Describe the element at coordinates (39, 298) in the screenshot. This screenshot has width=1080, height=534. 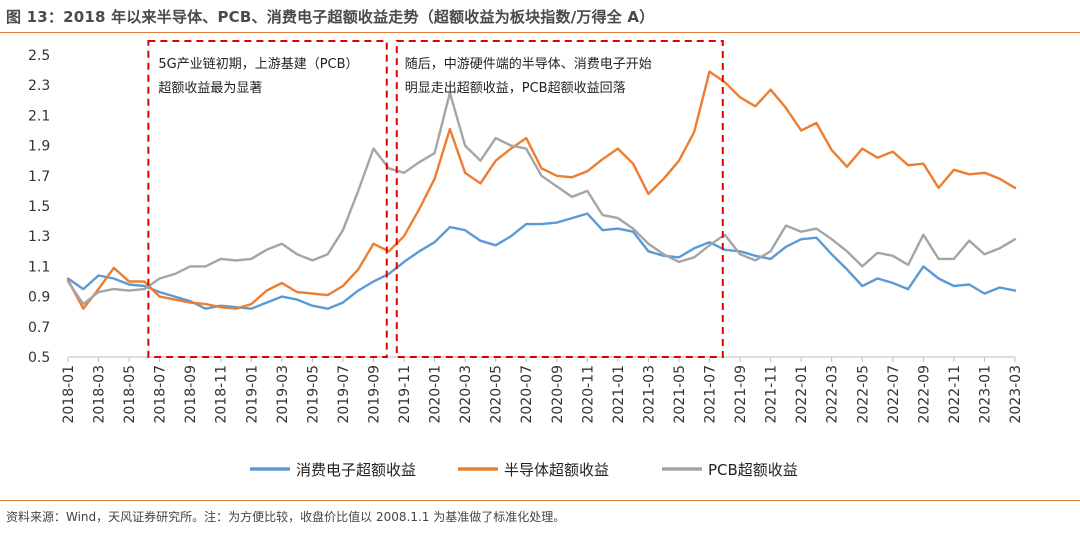
I see `y-tick-label: 0.9` at that location.